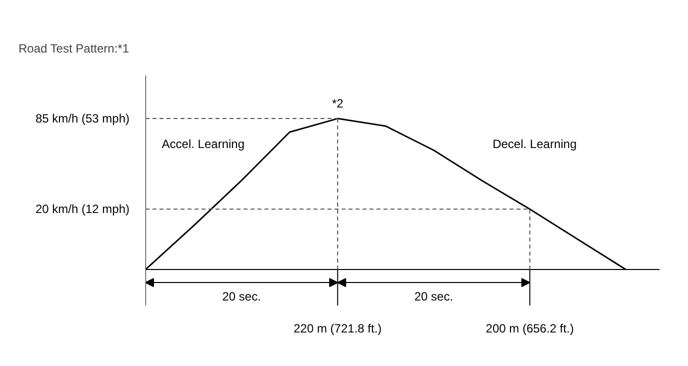 Image resolution: width=688 pixels, height=366 pixels. Describe the element at coordinates (203, 144) in the screenshot. I see `annotation: Accel. Learning` at that location.